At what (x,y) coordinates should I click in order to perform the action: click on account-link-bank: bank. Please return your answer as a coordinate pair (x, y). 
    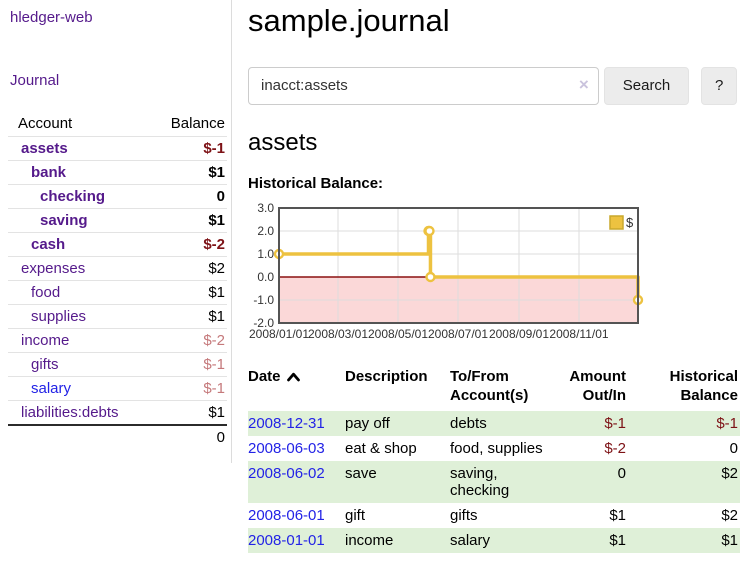
    Looking at the image, I should click on (49, 172).